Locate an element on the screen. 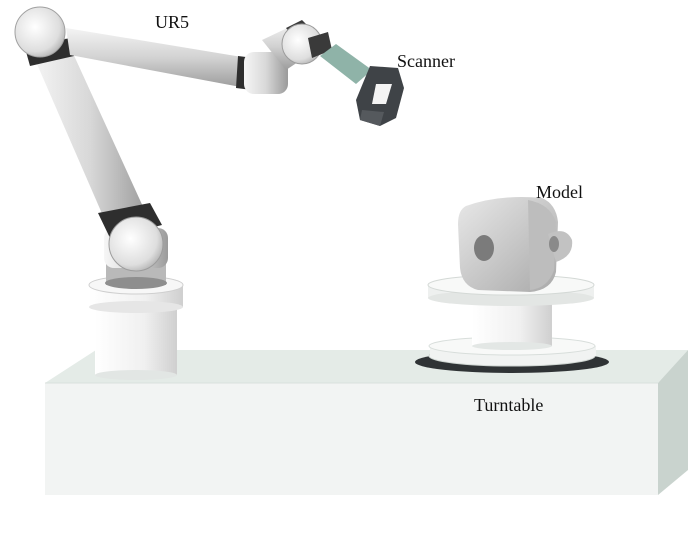  wrist-joint is located at coordinates (266, 73).